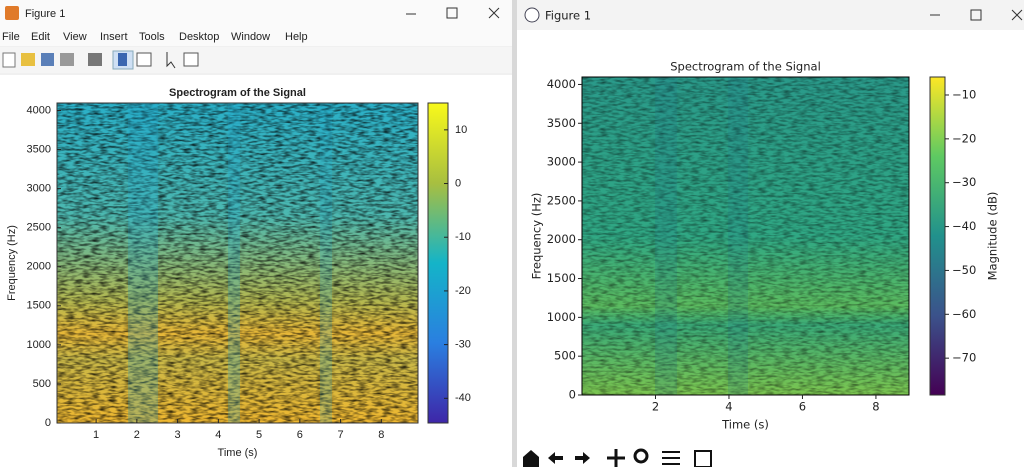 The width and height of the screenshot is (1024, 467). I want to click on colorbar-tick-label: −50, so click(964, 270).